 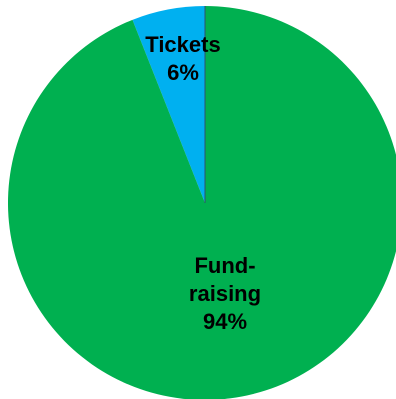 I want to click on pie-label-tickets: Tickets 6%, so click(x=182, y=58).